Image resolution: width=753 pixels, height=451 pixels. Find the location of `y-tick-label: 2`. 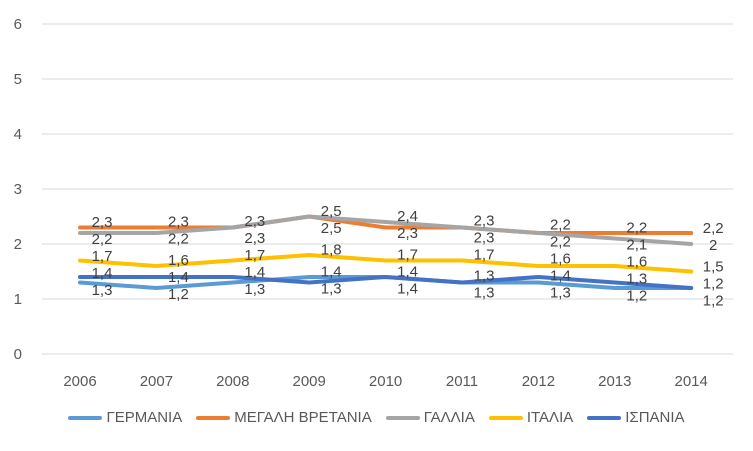

y-tick-label: 2 is located at coordinates (18, 244).